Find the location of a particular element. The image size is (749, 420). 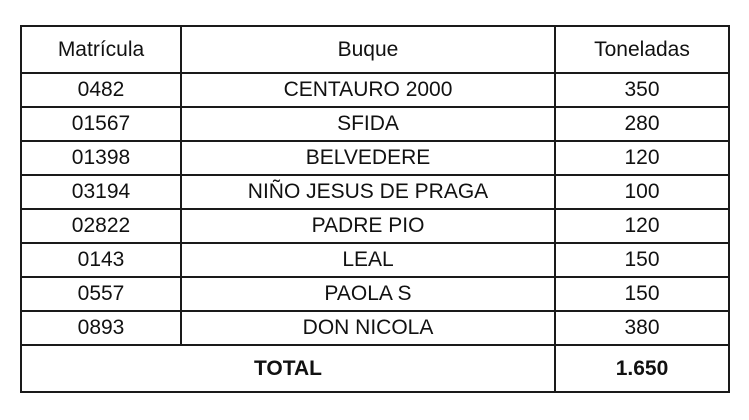

table-row: 03194 NIÑO JESUS DE PRAGA 100 is located at coordinates (375, 192).